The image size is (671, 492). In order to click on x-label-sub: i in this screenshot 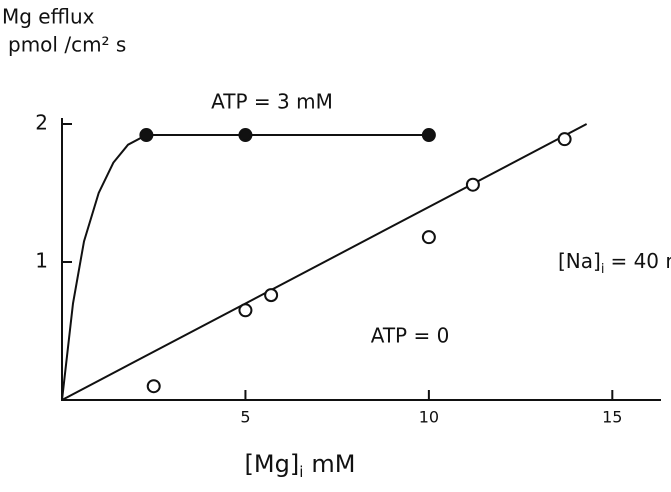, I will do `click(301, 472)`.